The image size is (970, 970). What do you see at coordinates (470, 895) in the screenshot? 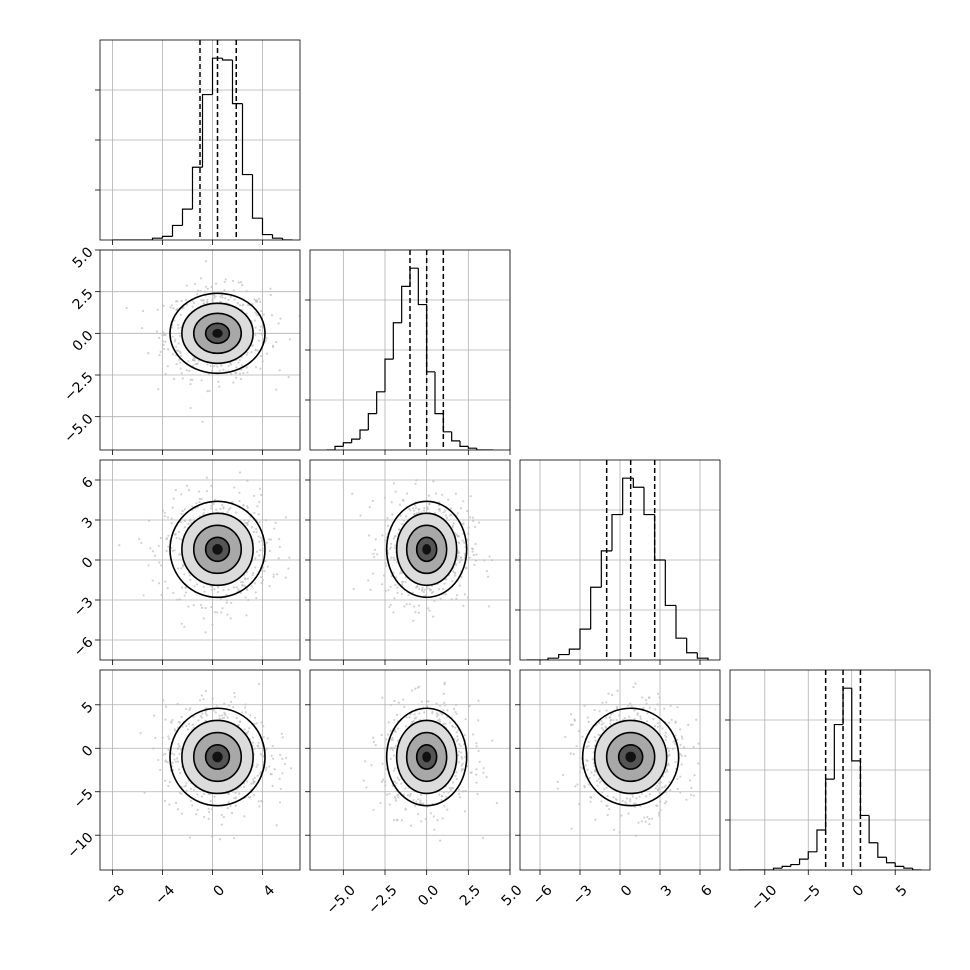
I see `x-tick-label-2-4: 2.5` at bounding box center [470, 895].